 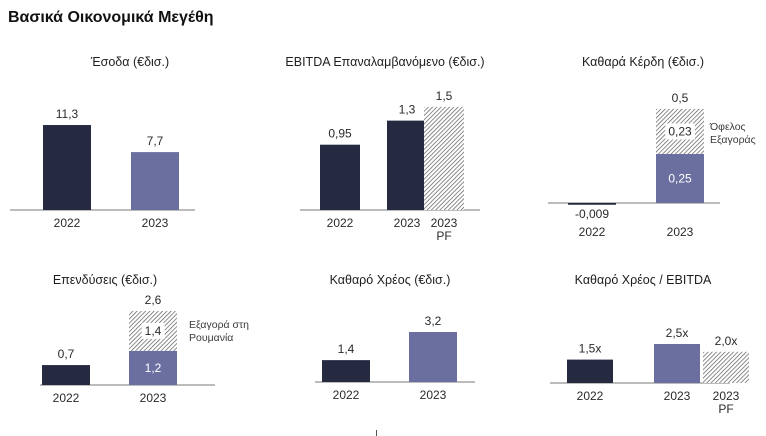 I want to click on chart-revenue: Έσοδα (€δισ.) 11,3 2022 7,7 2023, so click(x=130, y=150).